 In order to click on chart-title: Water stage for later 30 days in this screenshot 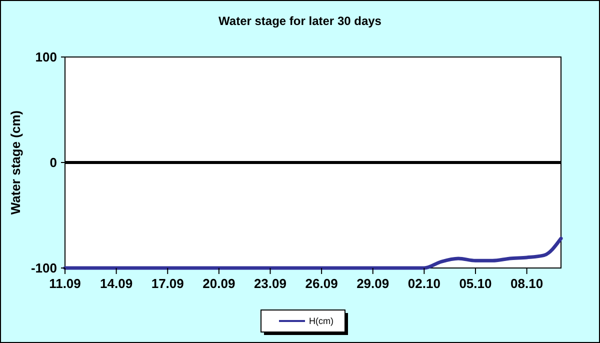, I will do `click(300, 21)`.